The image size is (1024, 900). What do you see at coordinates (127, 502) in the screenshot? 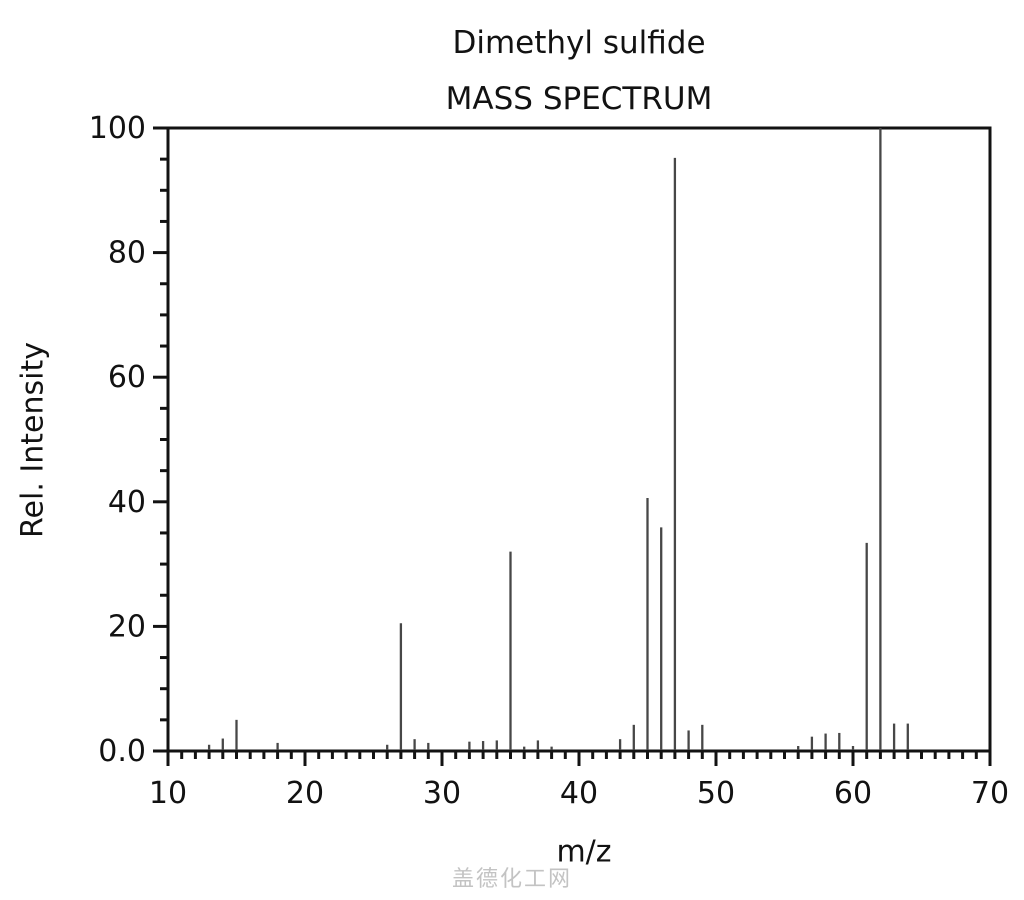
I see `y-tick-label-40: 40` at bounding box center [127, 502].